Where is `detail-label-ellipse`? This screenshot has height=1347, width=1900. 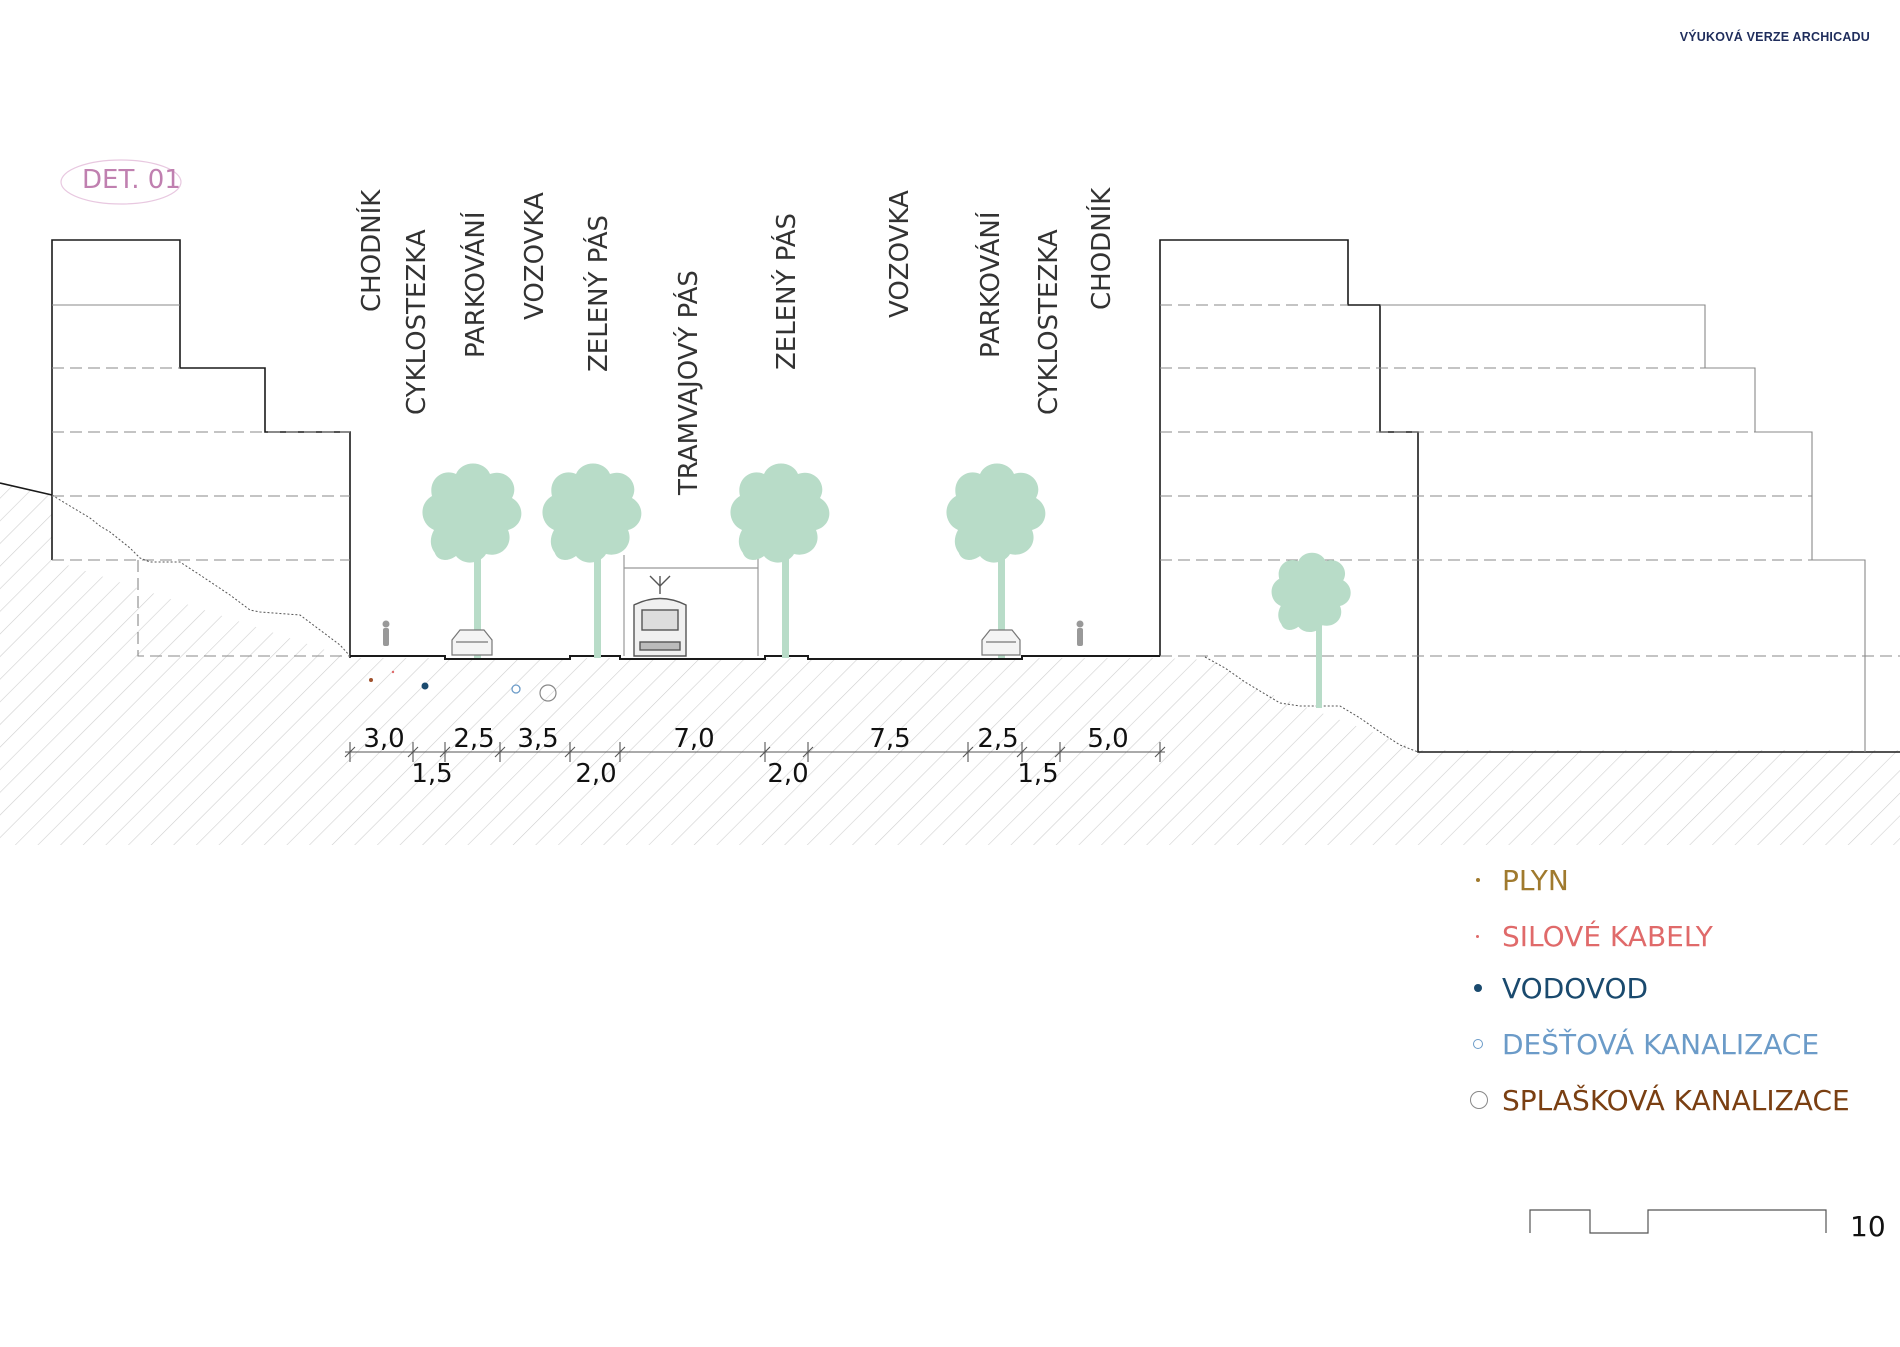 detail-label-ellipse is located at coordinates (121, 182).